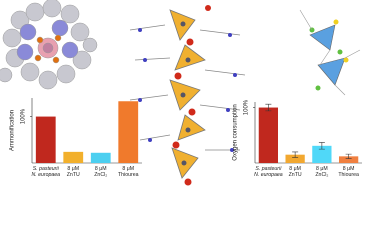  Describe the element at coordinates (13, 130) in the screenshot. I see `y-axis-label: Ammonification` at that location.